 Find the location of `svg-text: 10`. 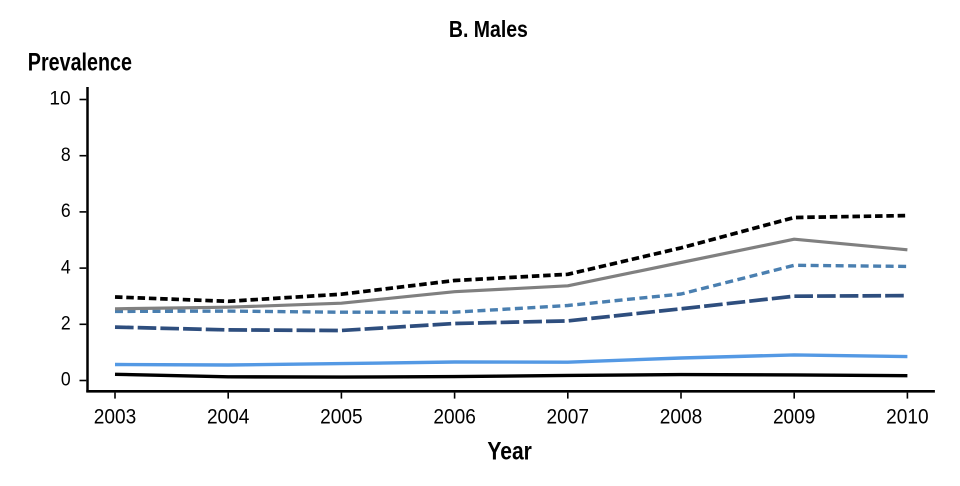

svg-text: 10 is located at coordinates (59, 99).